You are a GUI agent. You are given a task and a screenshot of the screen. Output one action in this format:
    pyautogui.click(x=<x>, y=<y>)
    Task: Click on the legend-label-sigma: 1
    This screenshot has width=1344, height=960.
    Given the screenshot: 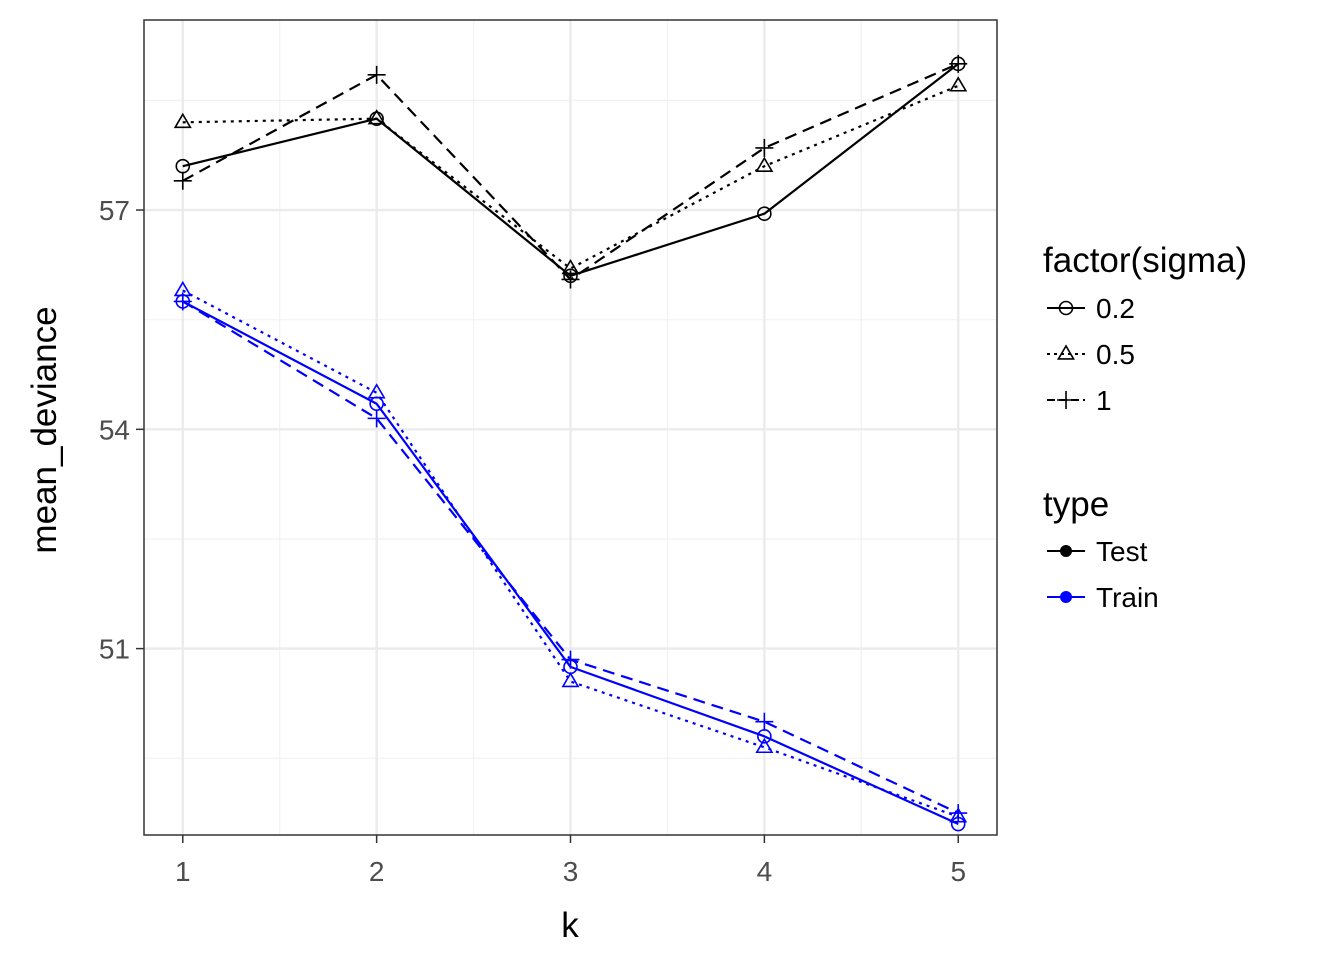 What is the action you would take?
    pyautogui.click(x=1104, y=400)
    